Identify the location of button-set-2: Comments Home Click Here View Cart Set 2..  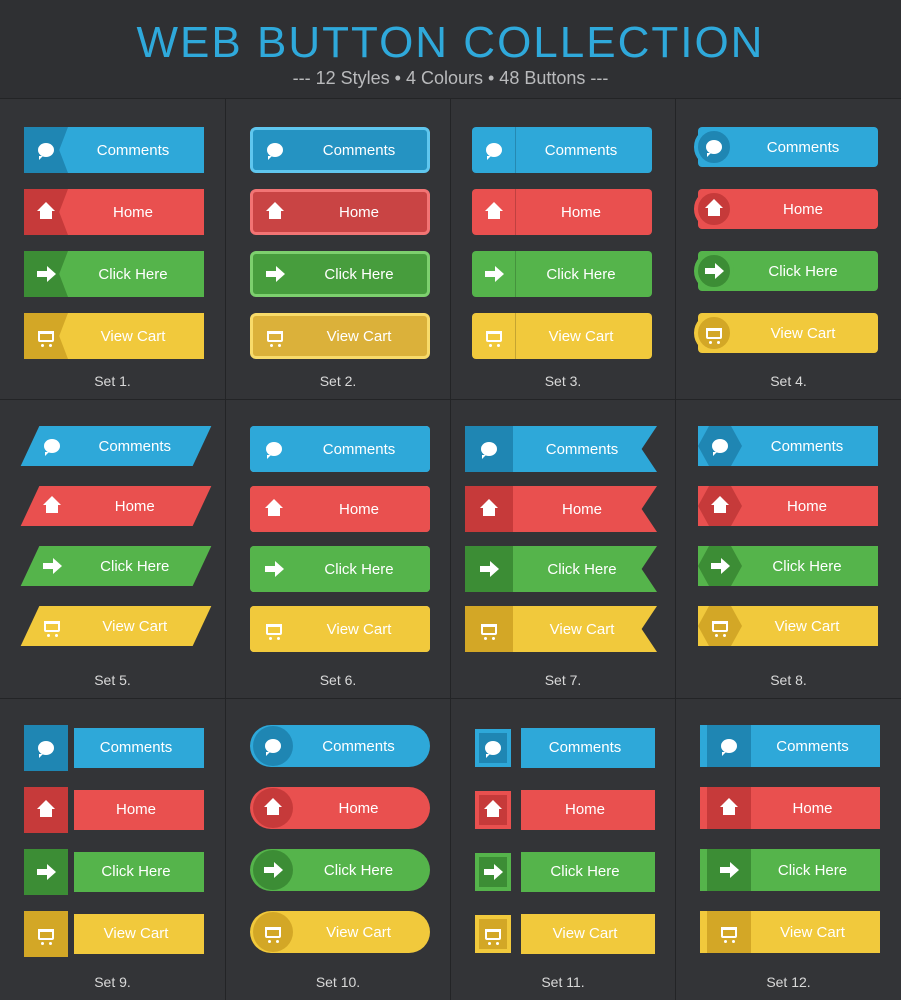
(338, 248).